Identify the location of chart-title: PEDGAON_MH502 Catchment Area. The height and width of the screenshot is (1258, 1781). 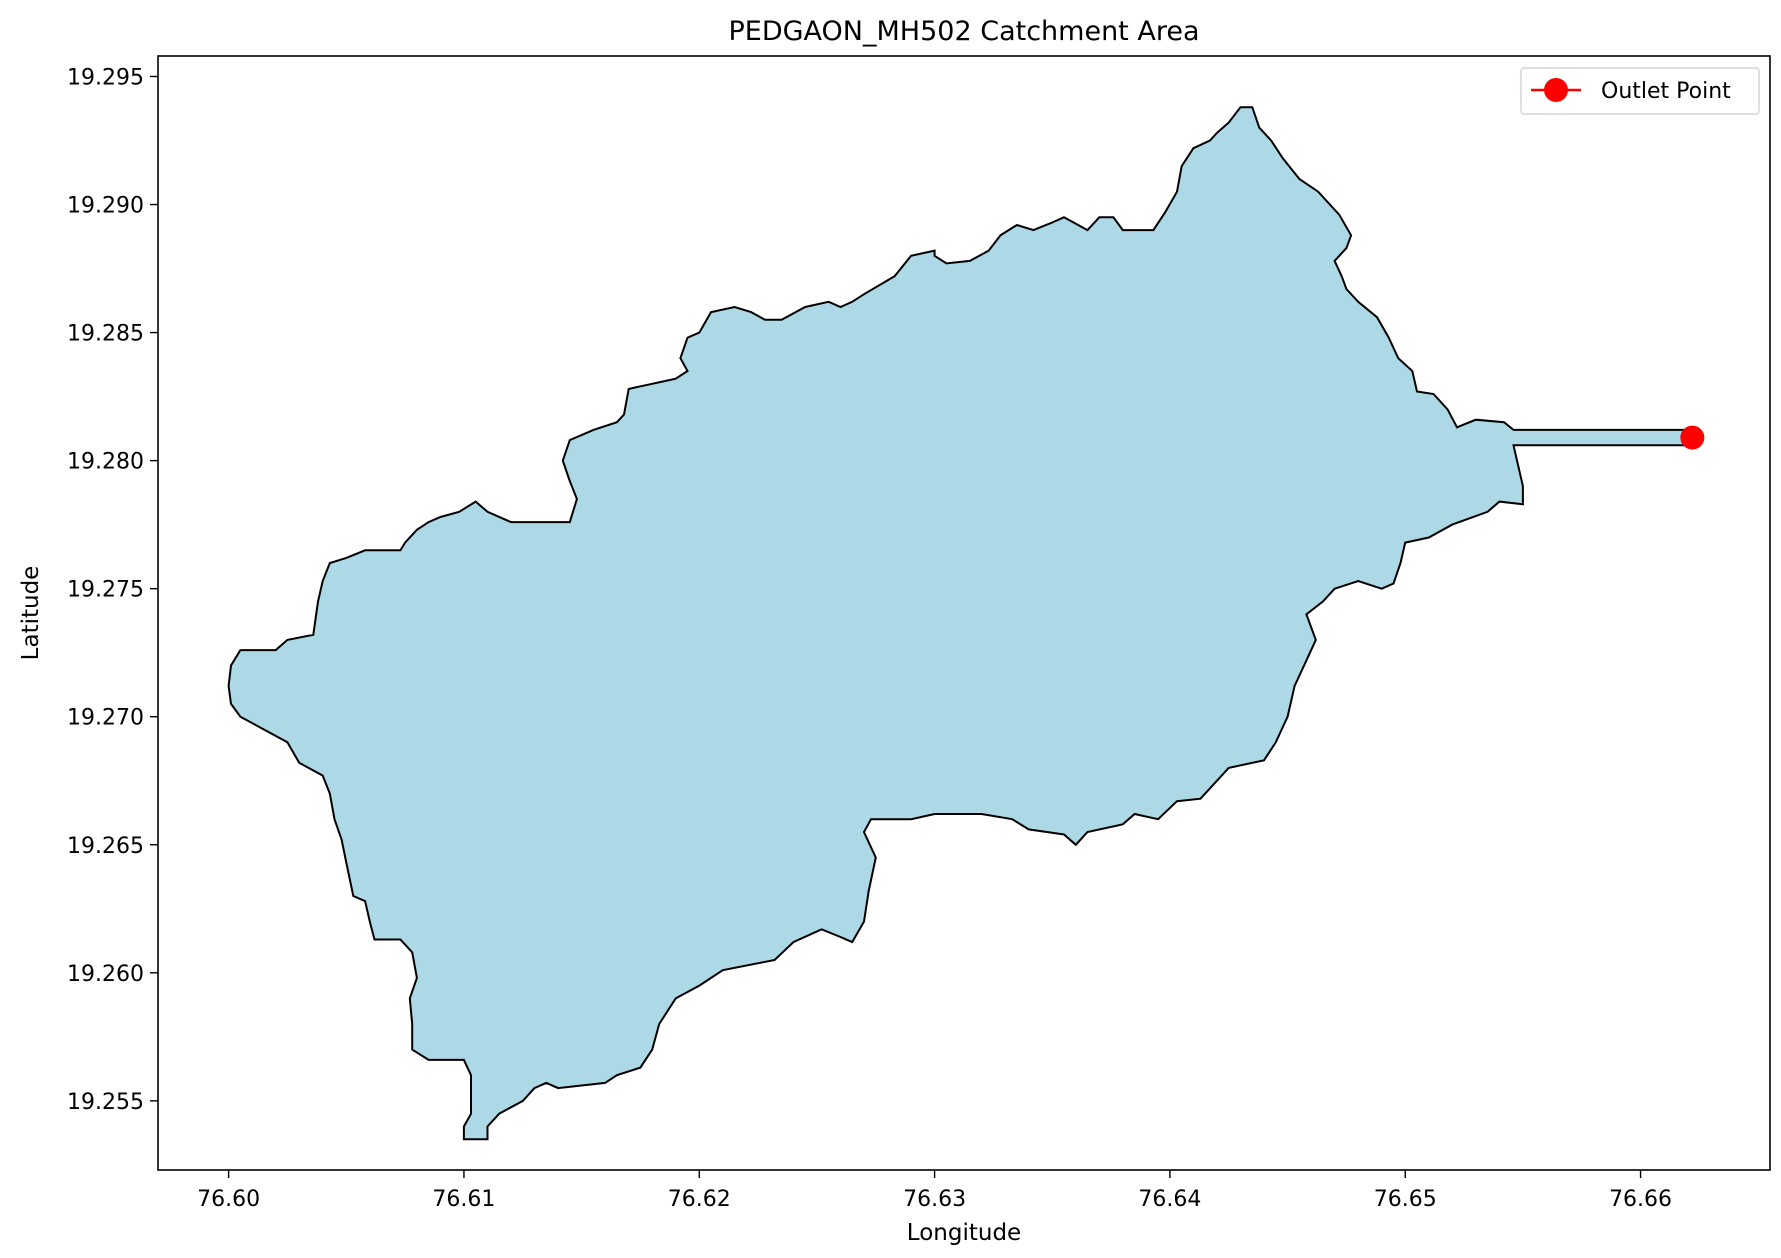
(964, 31).